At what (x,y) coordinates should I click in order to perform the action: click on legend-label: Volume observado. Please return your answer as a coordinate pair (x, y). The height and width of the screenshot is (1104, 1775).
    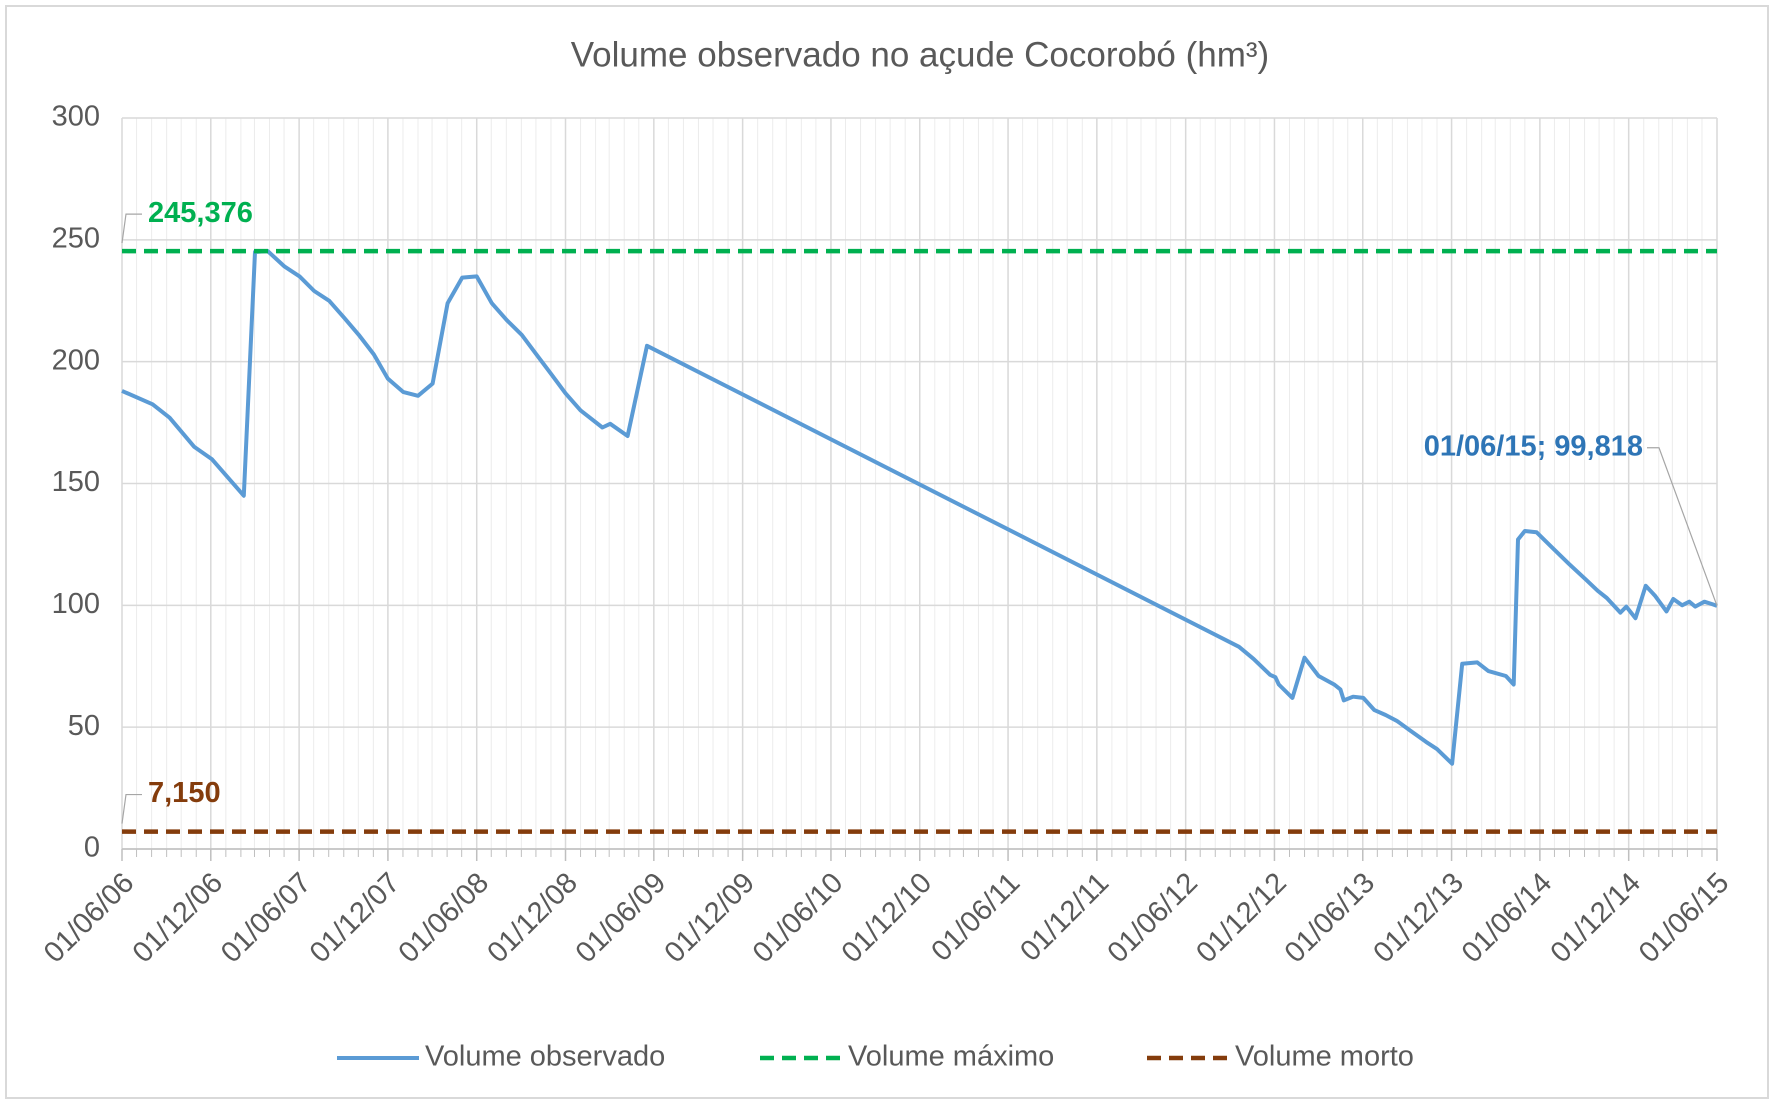
    Looking at the image, I should click on (545, 1057).